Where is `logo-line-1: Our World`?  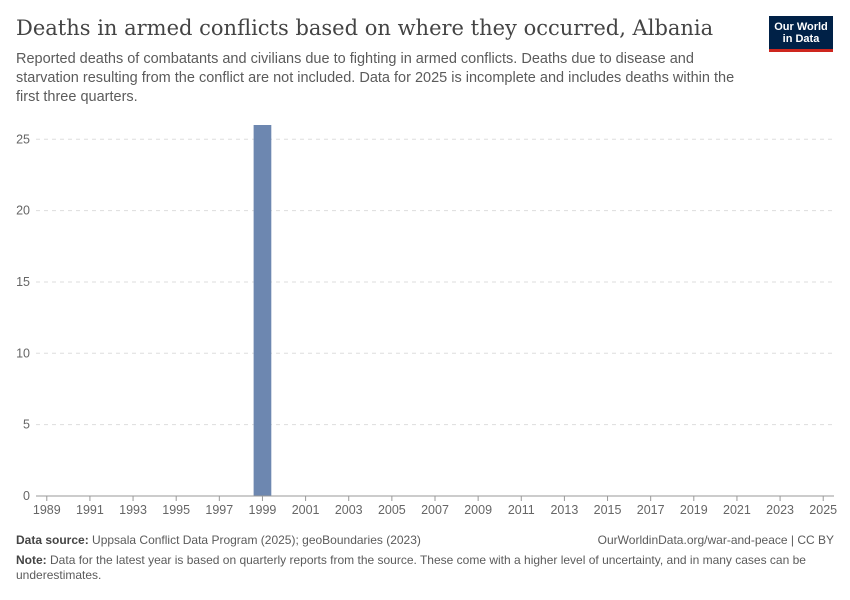
logo-line-1: Our World is located at coordinates (801, 27).